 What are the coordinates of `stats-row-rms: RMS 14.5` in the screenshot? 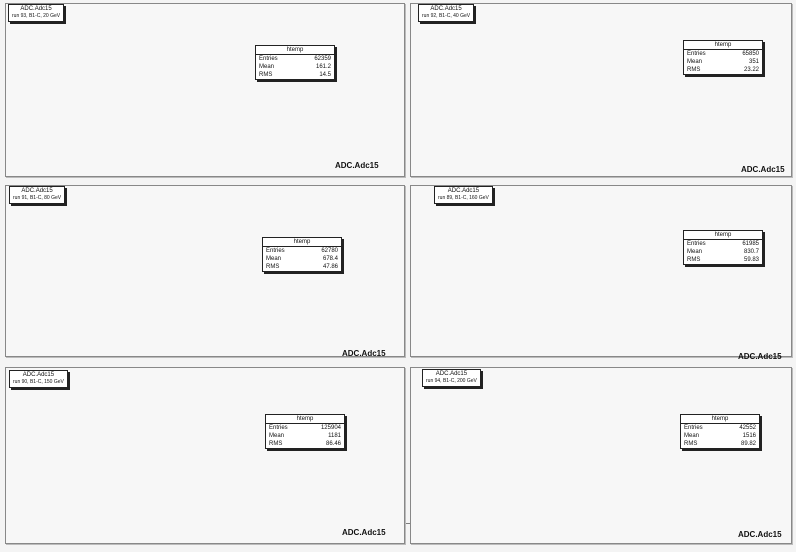 It's located at (295, 75).